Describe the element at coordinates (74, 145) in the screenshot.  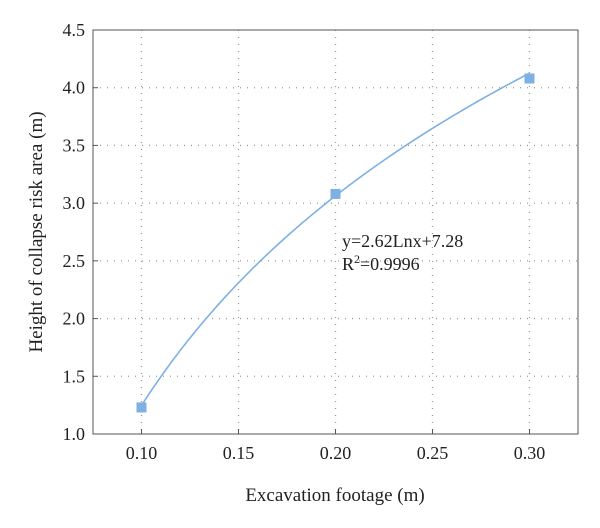
I see `y-tick-label: 3.5` at that location.